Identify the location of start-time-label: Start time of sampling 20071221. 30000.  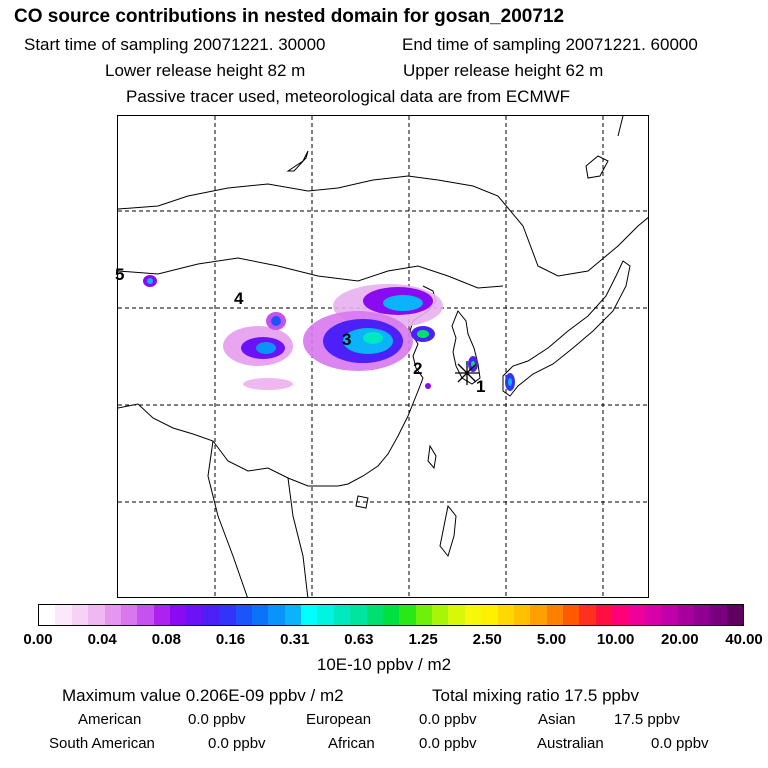
(175, 44).